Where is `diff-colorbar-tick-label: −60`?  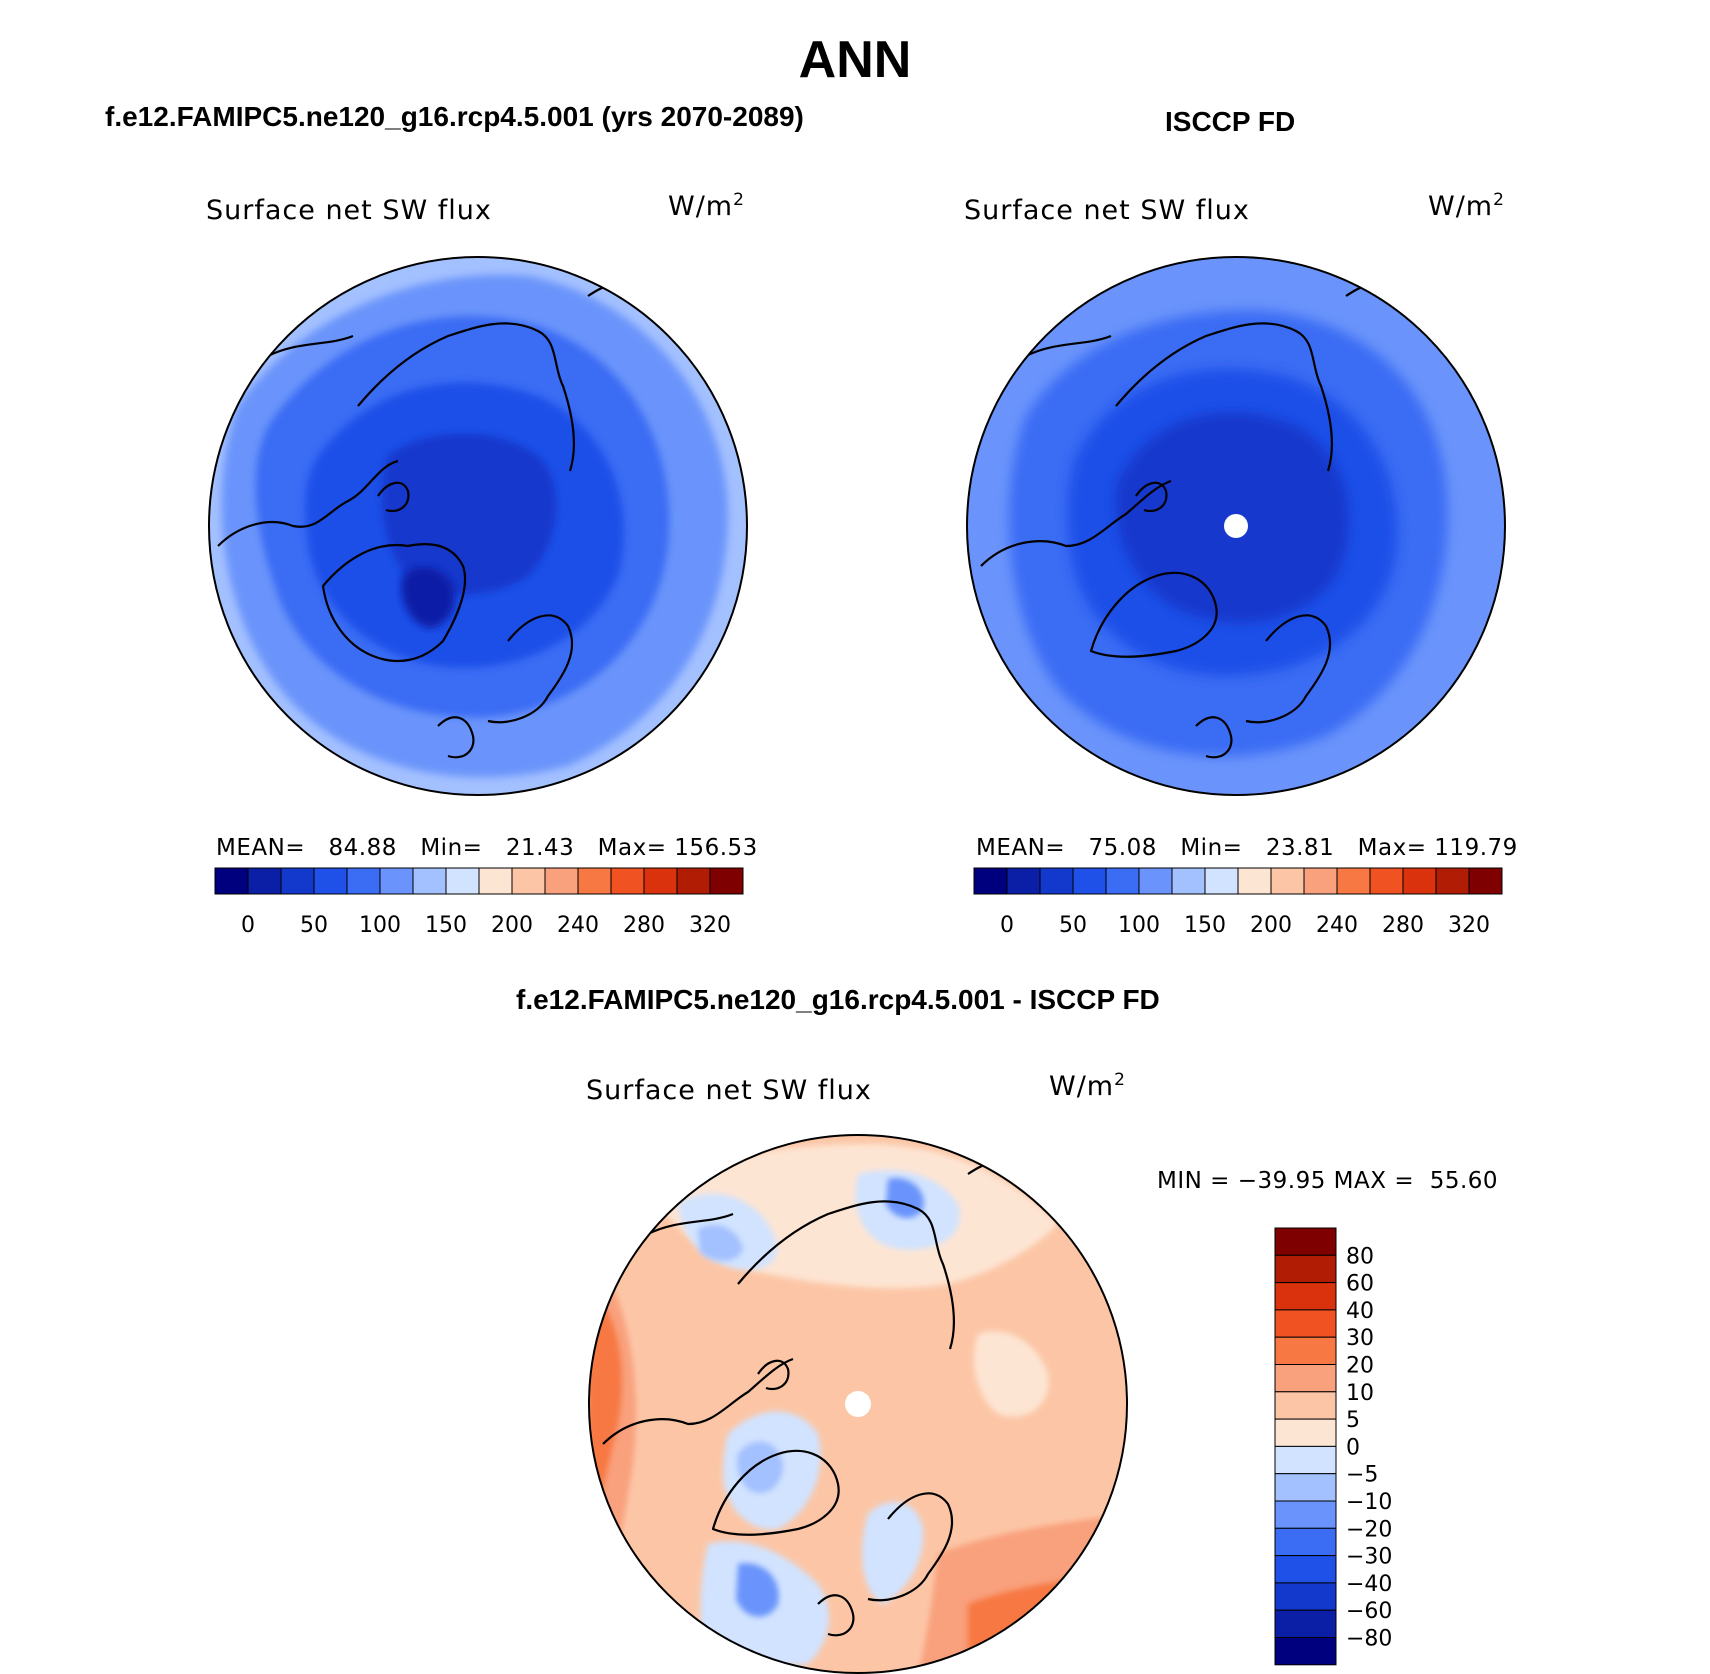
diff-colorbar-tick-label: −60 is located at coordinates (1369, 1611).